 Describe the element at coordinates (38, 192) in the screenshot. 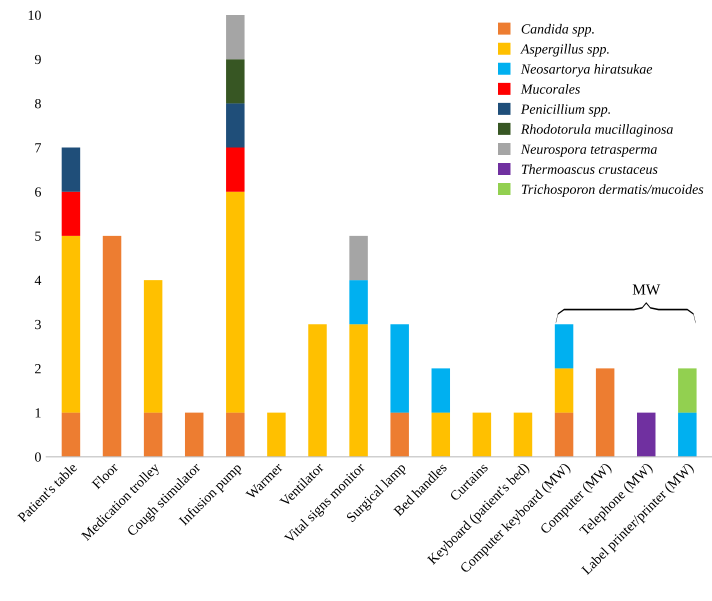

I see `y-tick-label: 6` at that location.